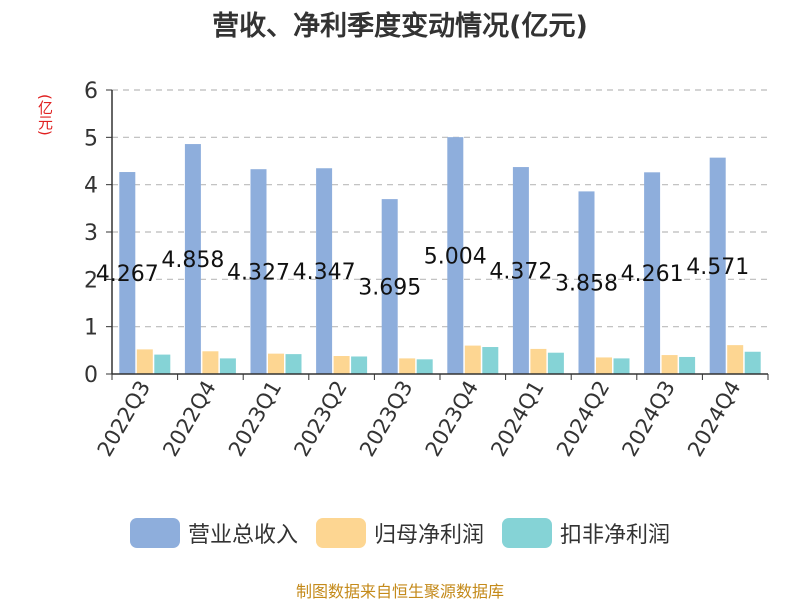  I want to click on data-label-revenue: 3.695, so click(389, 288).